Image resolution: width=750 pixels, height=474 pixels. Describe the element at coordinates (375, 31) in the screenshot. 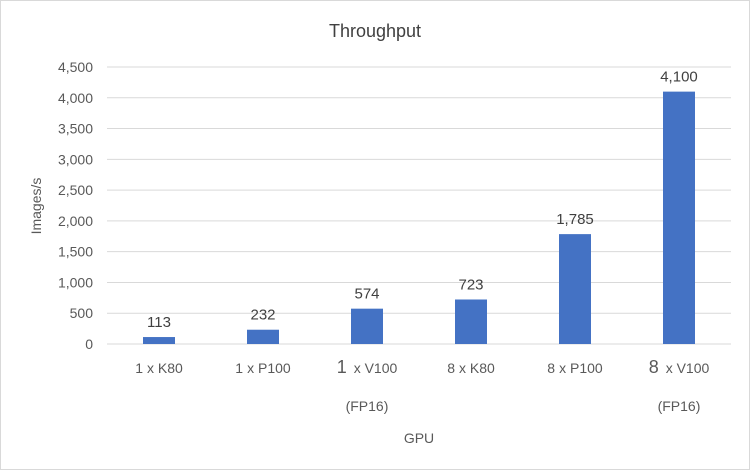

I see `chart-title: Throughput` at that location.